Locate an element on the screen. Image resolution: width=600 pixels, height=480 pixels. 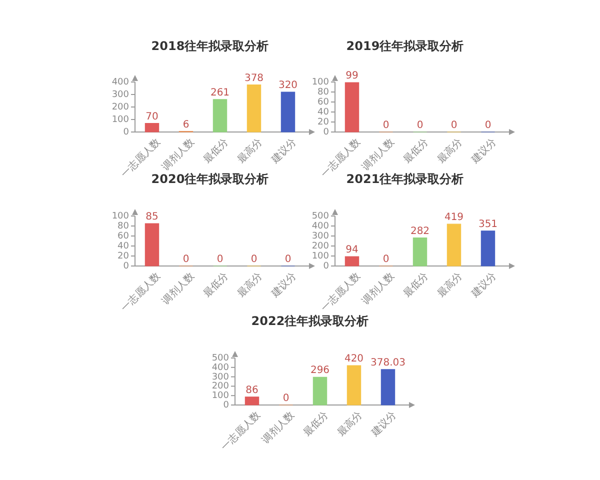
chart-title: 2020往年拟录取分析 is located at coordinates (210, 179).